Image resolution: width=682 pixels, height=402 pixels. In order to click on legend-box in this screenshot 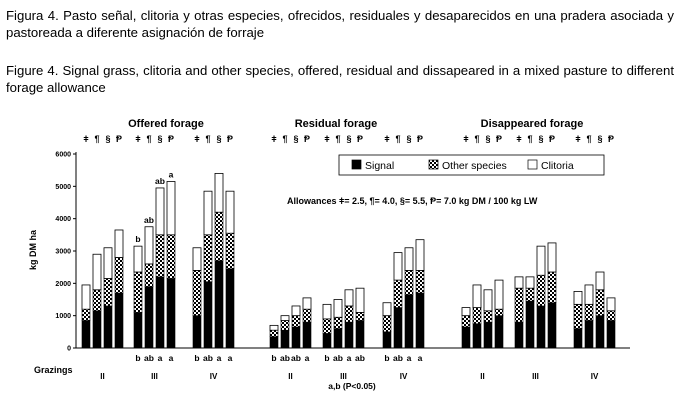, I will do `click(471, 165)`.